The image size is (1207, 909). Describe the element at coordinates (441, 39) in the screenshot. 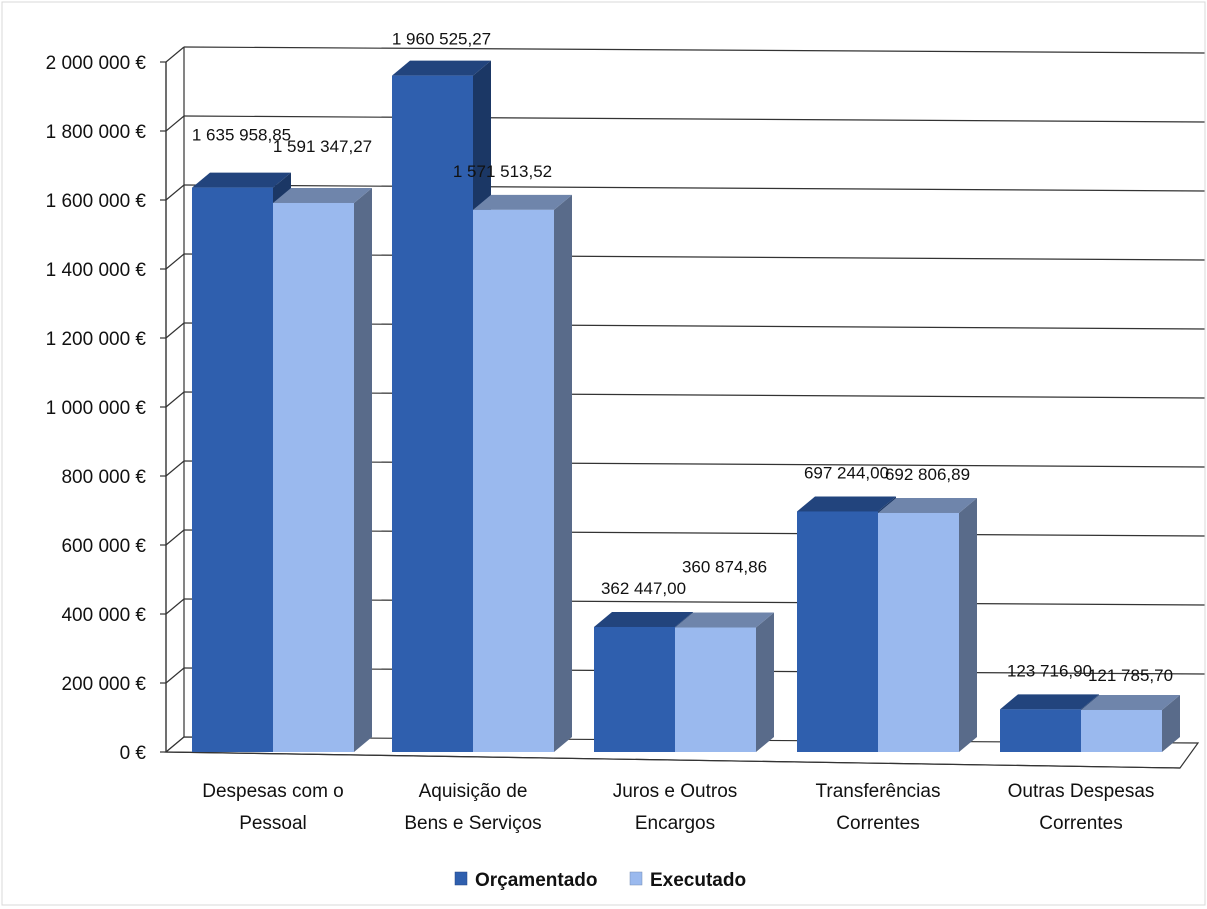

I see `data-label: 1 960 525,27` at that location.